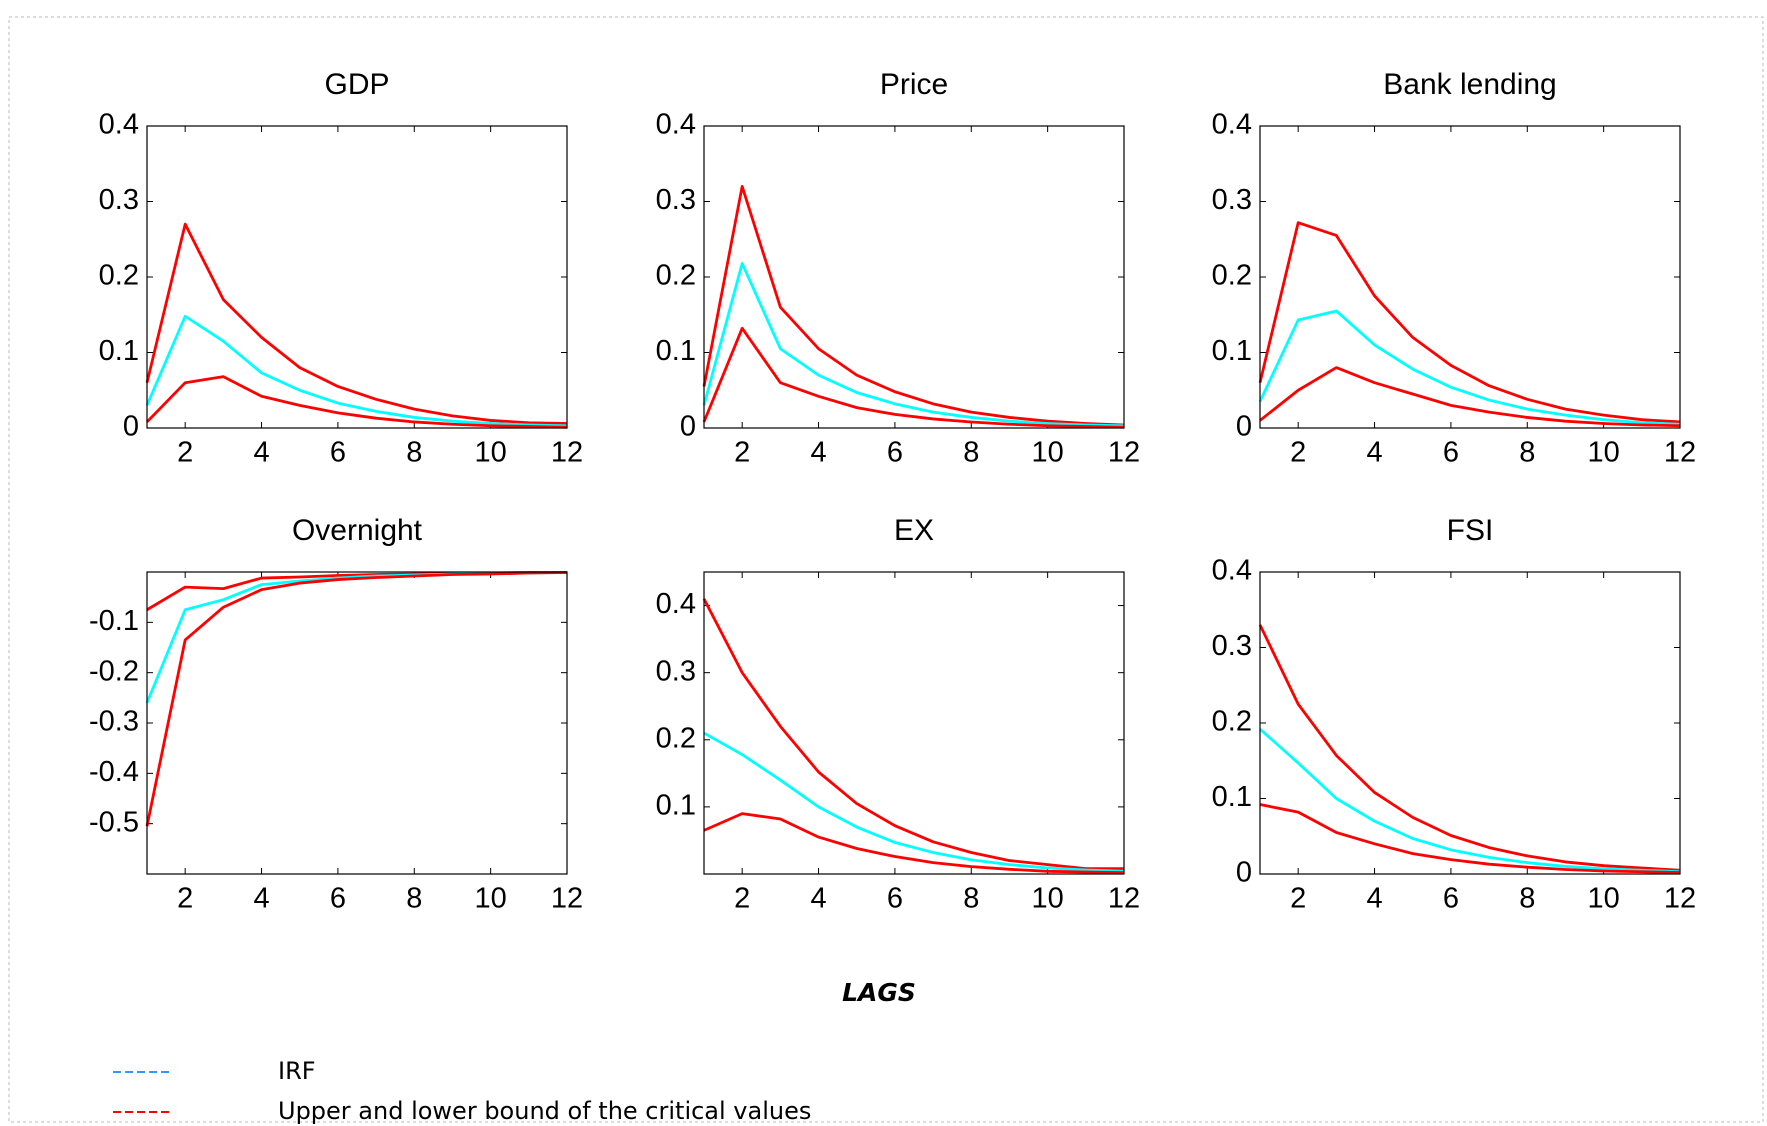  What do you see at coordinates (114, 671) in the screenshot?
I see `y-tick-label: -0.2` at bounding box center [114, 671].